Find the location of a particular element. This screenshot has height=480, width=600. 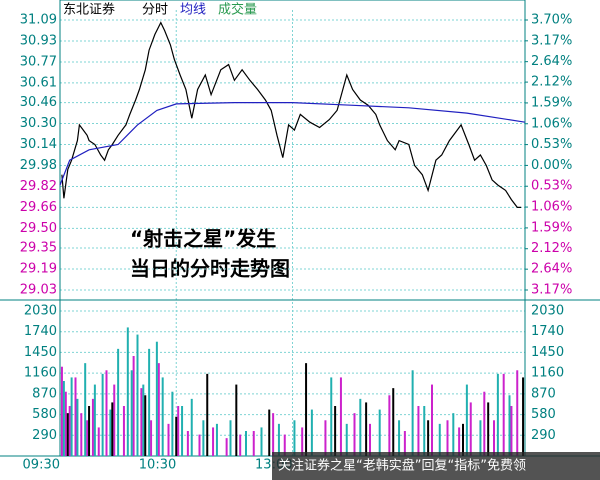

y2-tick-label: 1450 is located at coordinates (547, 352).